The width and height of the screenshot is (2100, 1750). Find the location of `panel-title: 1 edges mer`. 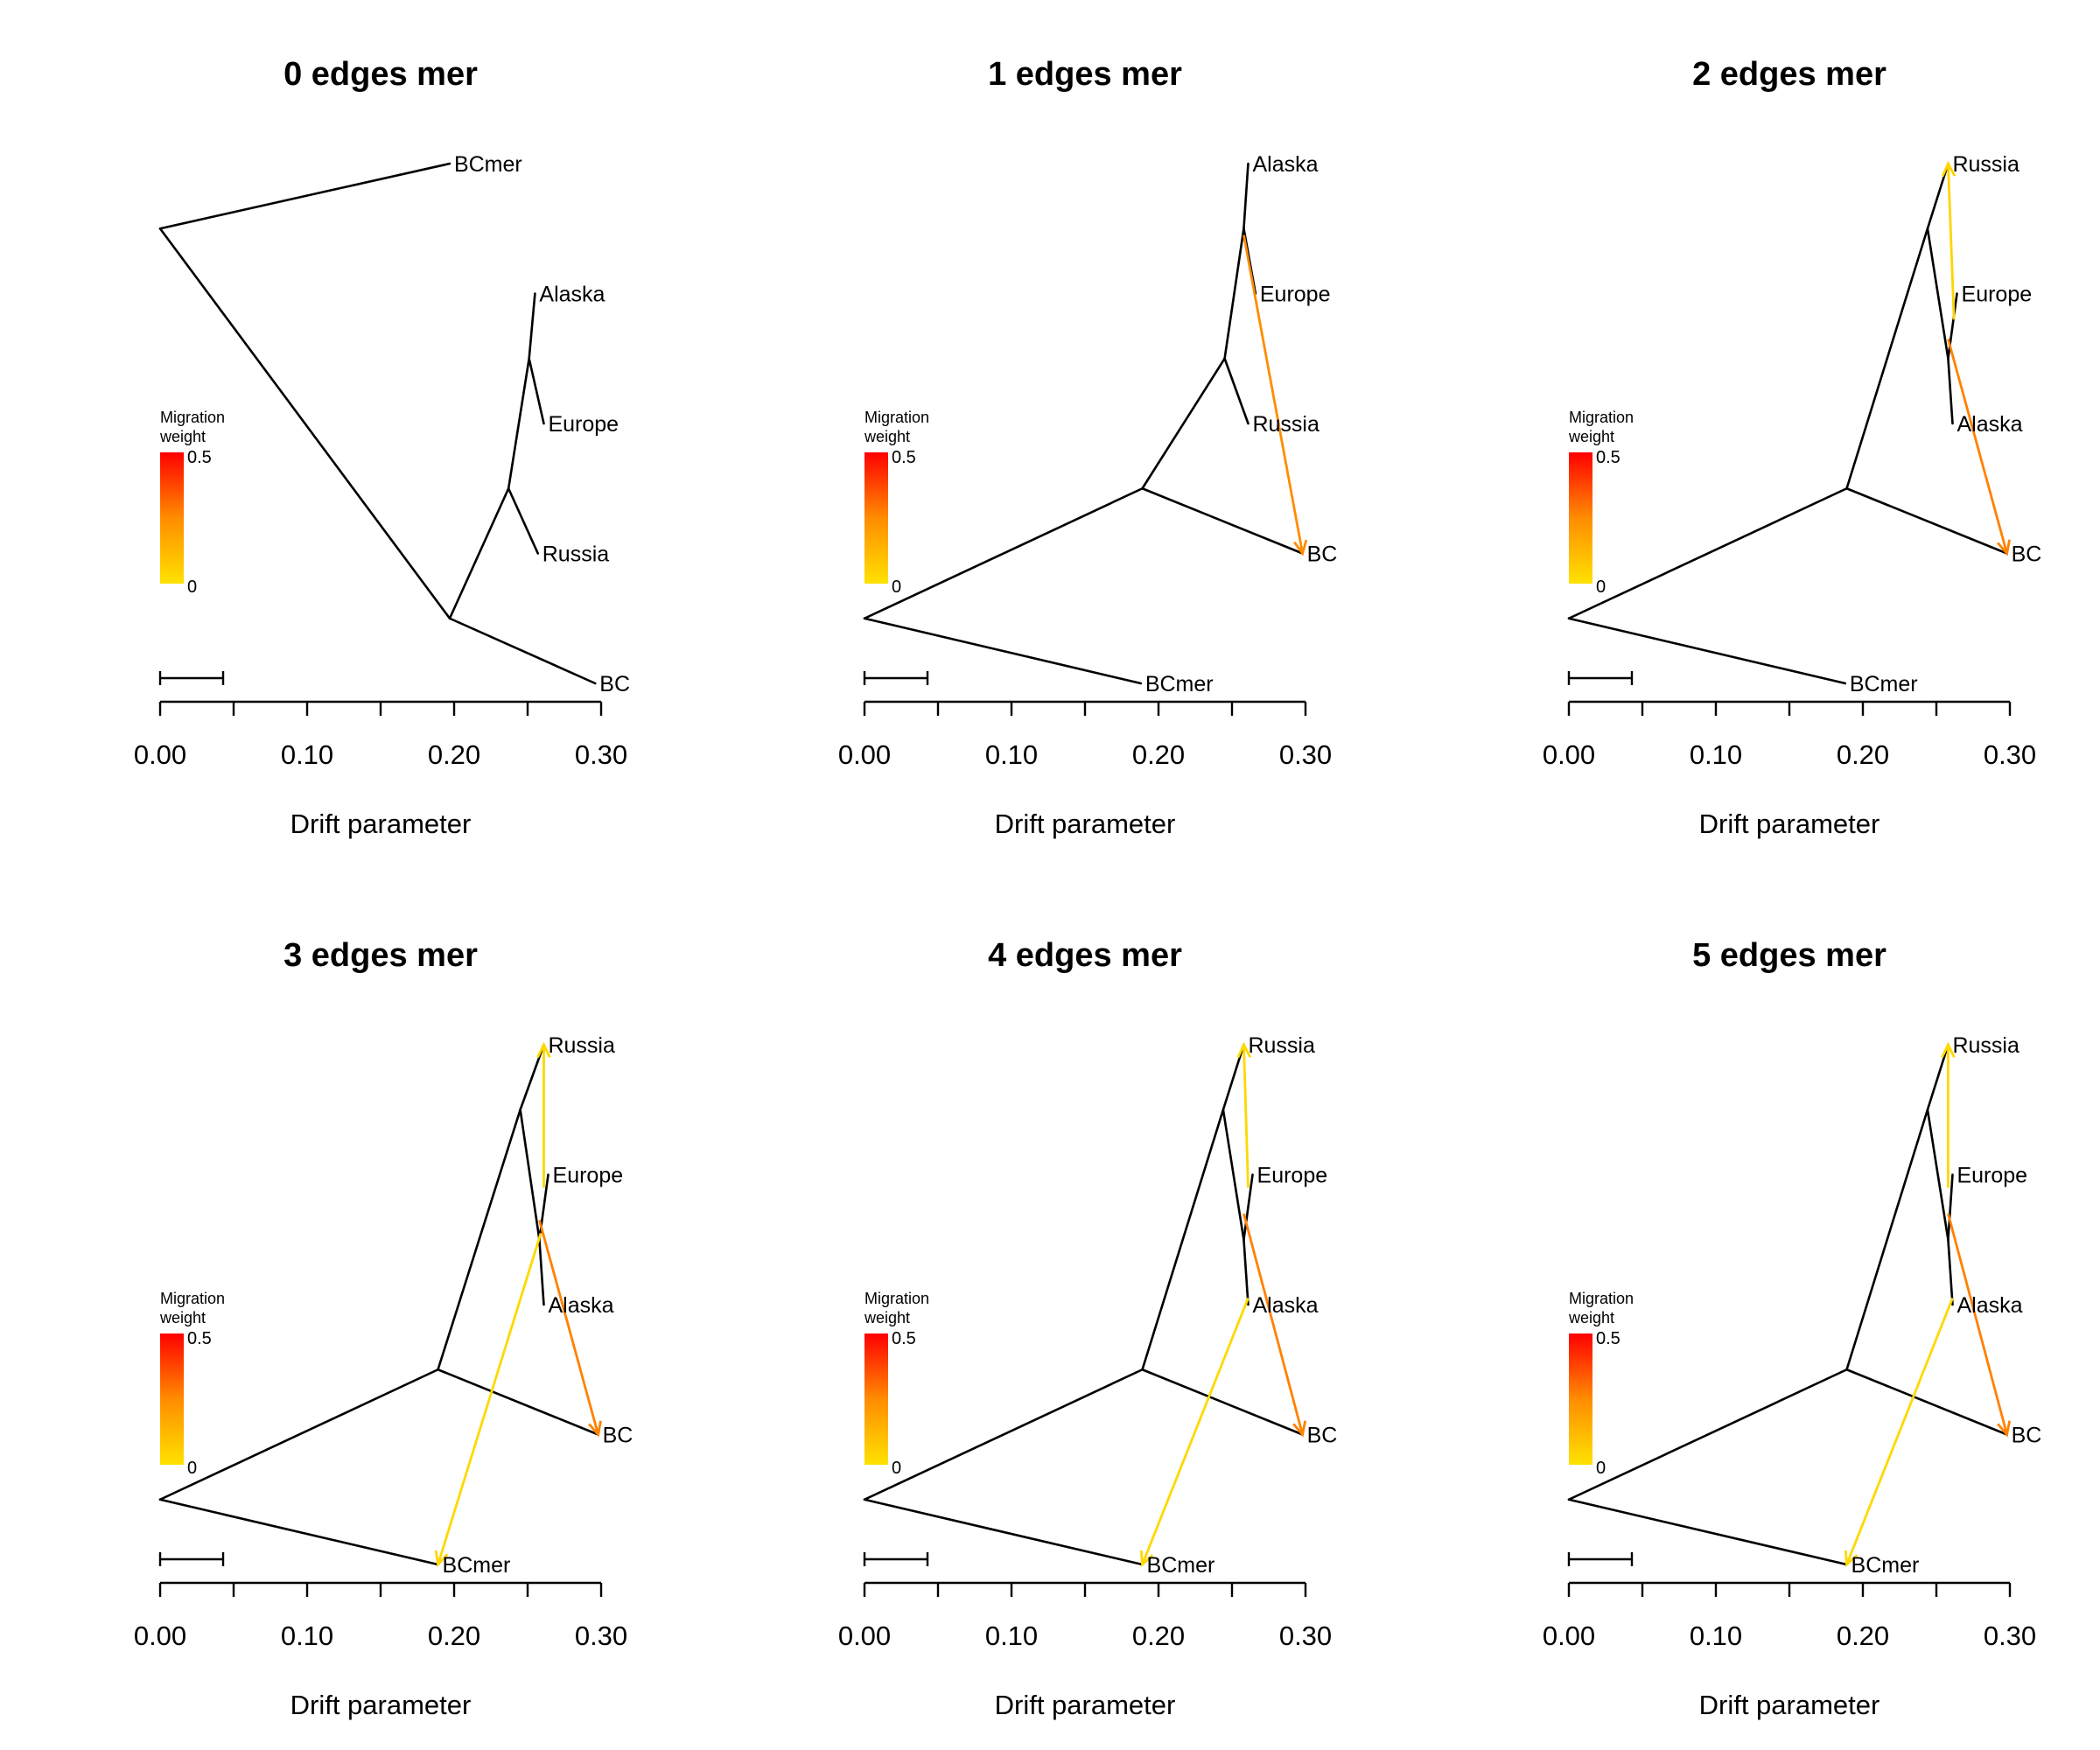

panel-title: 1 edges mer is located at coordinates (1085, 74).